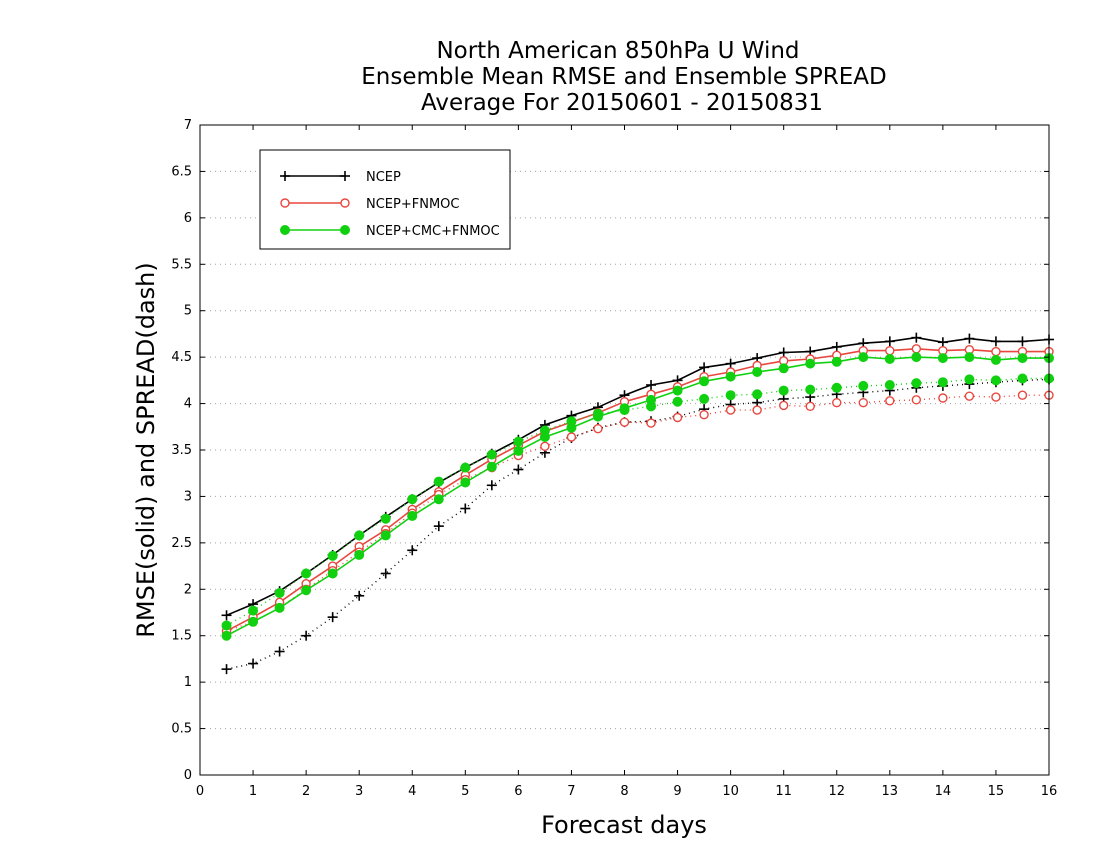 The height and width of the screenshot is (850, 1100). Describe the element at coordinates (369, 204) in the screenshot. I see `legend-entry-1: NCEP+FNMOC` at that location.